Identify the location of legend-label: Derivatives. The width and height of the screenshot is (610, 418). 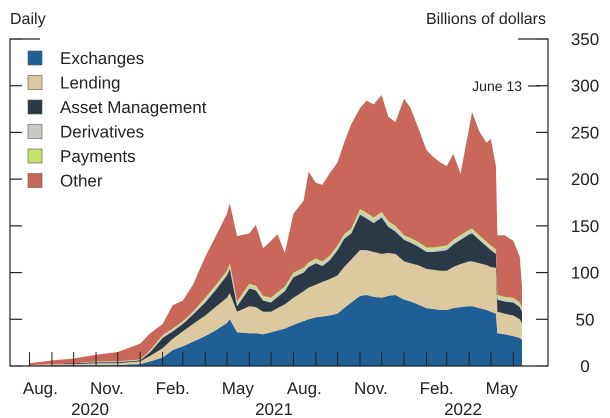
(102, 132).